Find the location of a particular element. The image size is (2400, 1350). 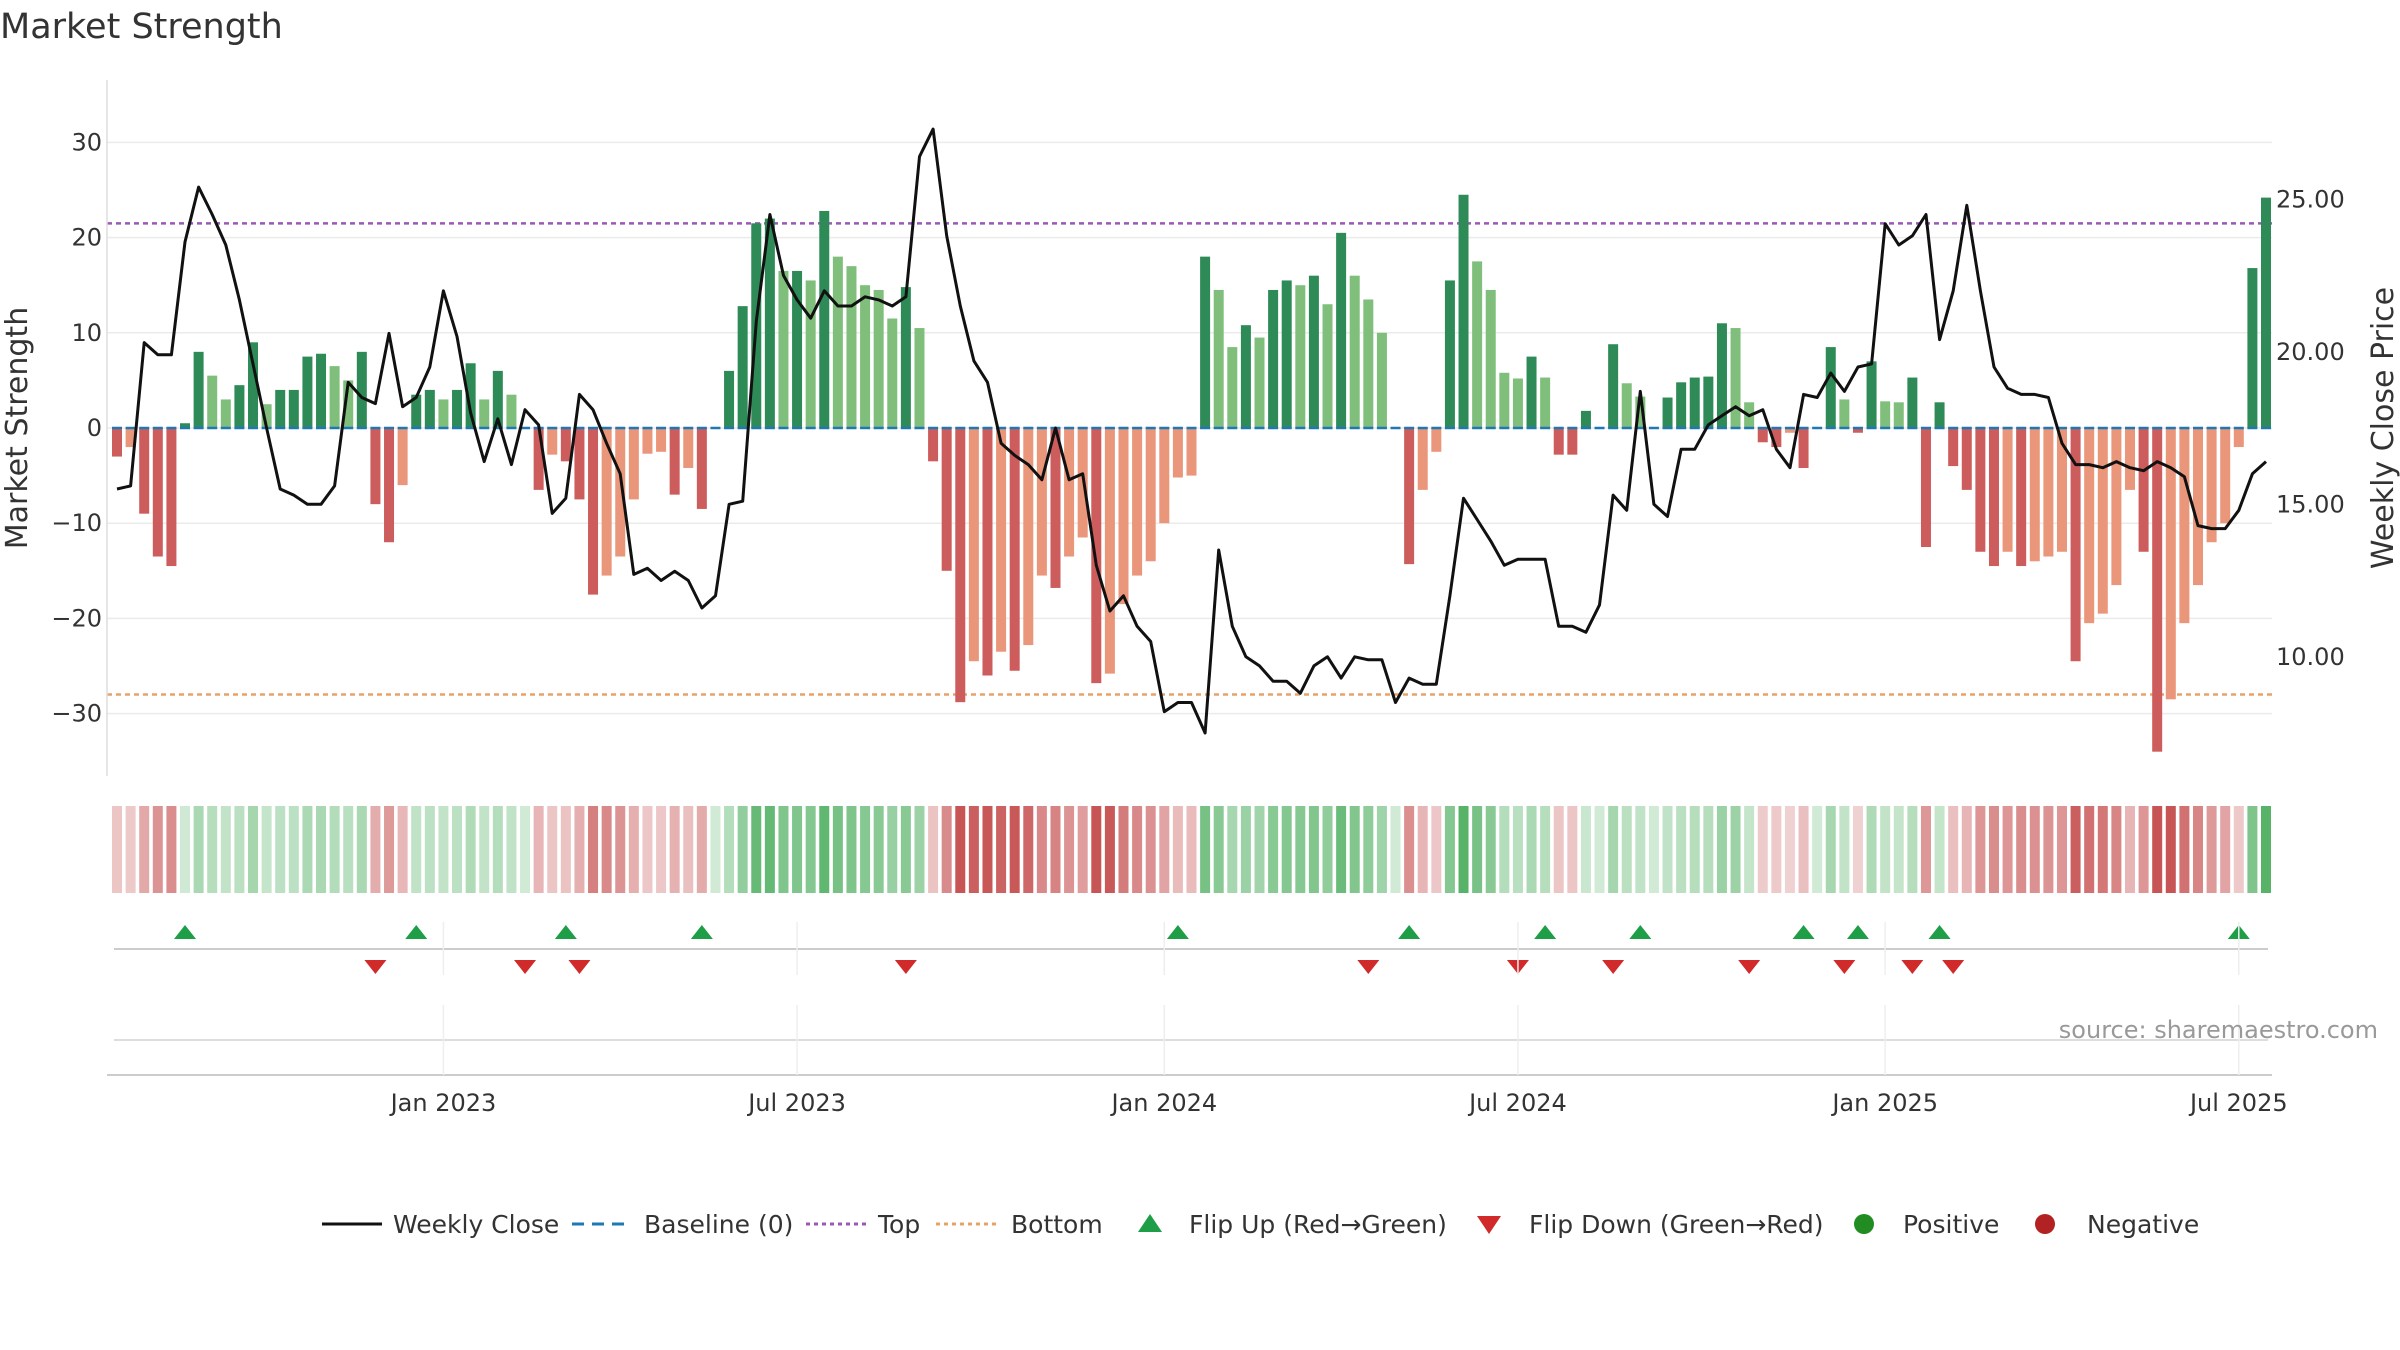

strength-heat-strip is located at coordinates (1191, 849).